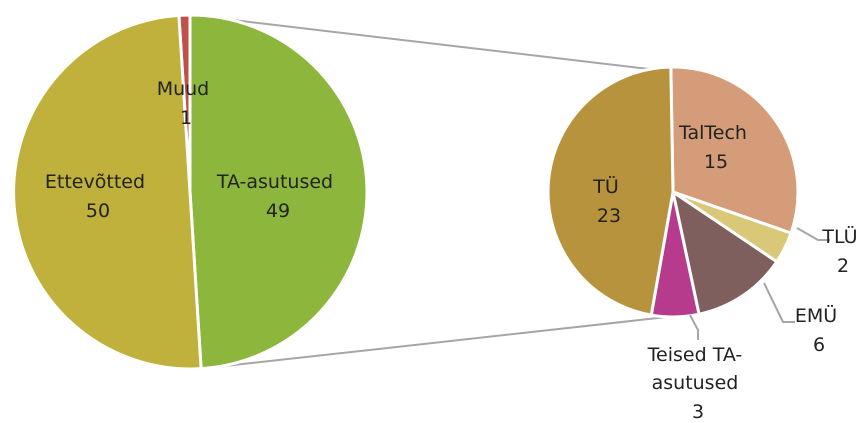 The height and width of the screenshot is (423, 866). Describe the element at coordinates (716, 162) in the screenshot. I see `sec-label-taltech-value: 15` at that location.